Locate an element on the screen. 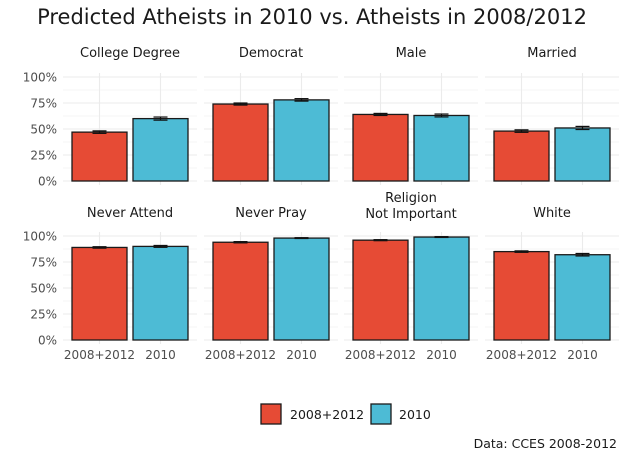  facet-title: Never Attend is located at coordinates (130, 213).